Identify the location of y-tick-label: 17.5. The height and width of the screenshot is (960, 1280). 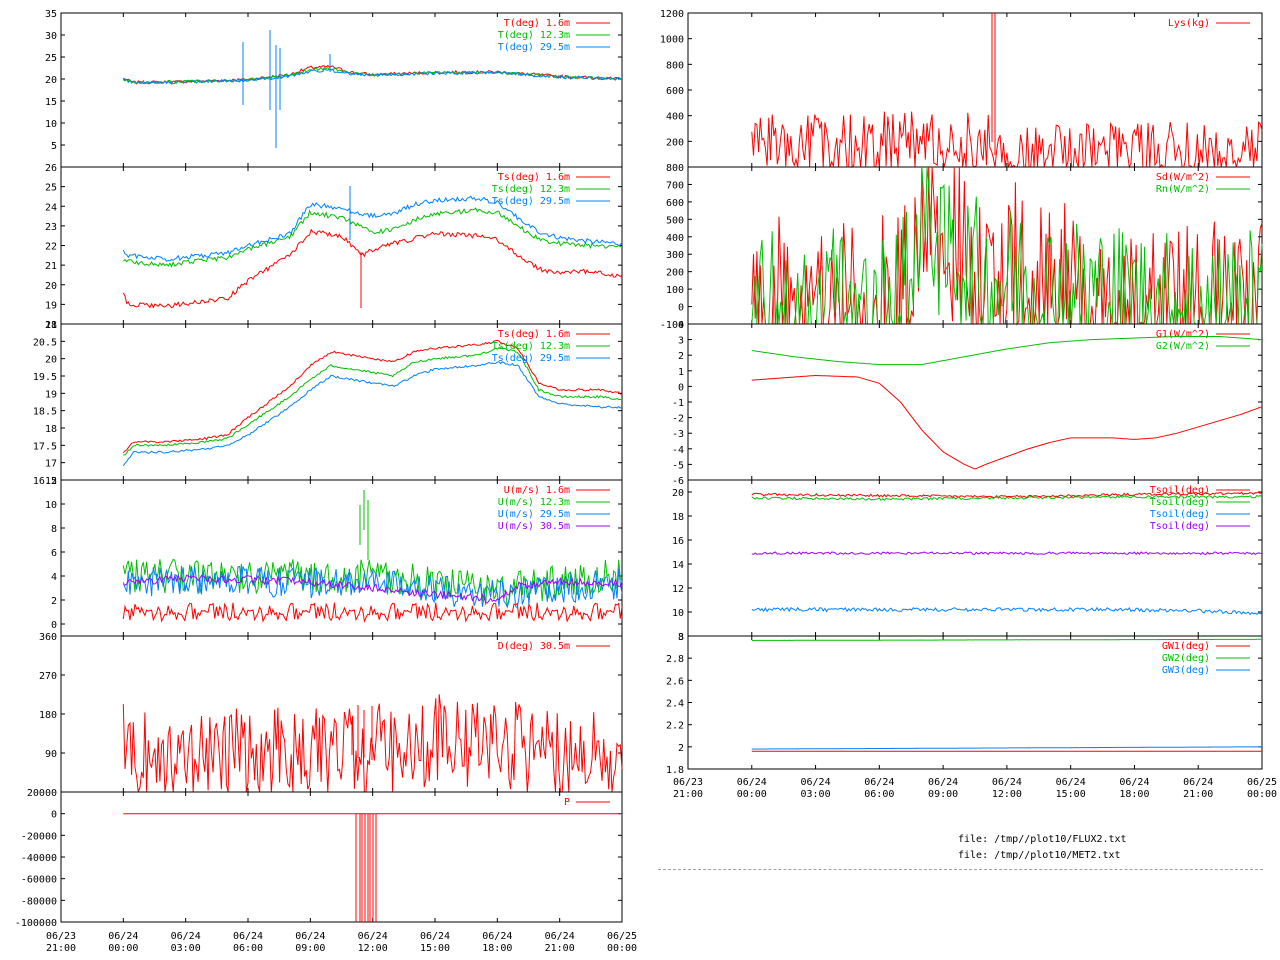
(45, 446).